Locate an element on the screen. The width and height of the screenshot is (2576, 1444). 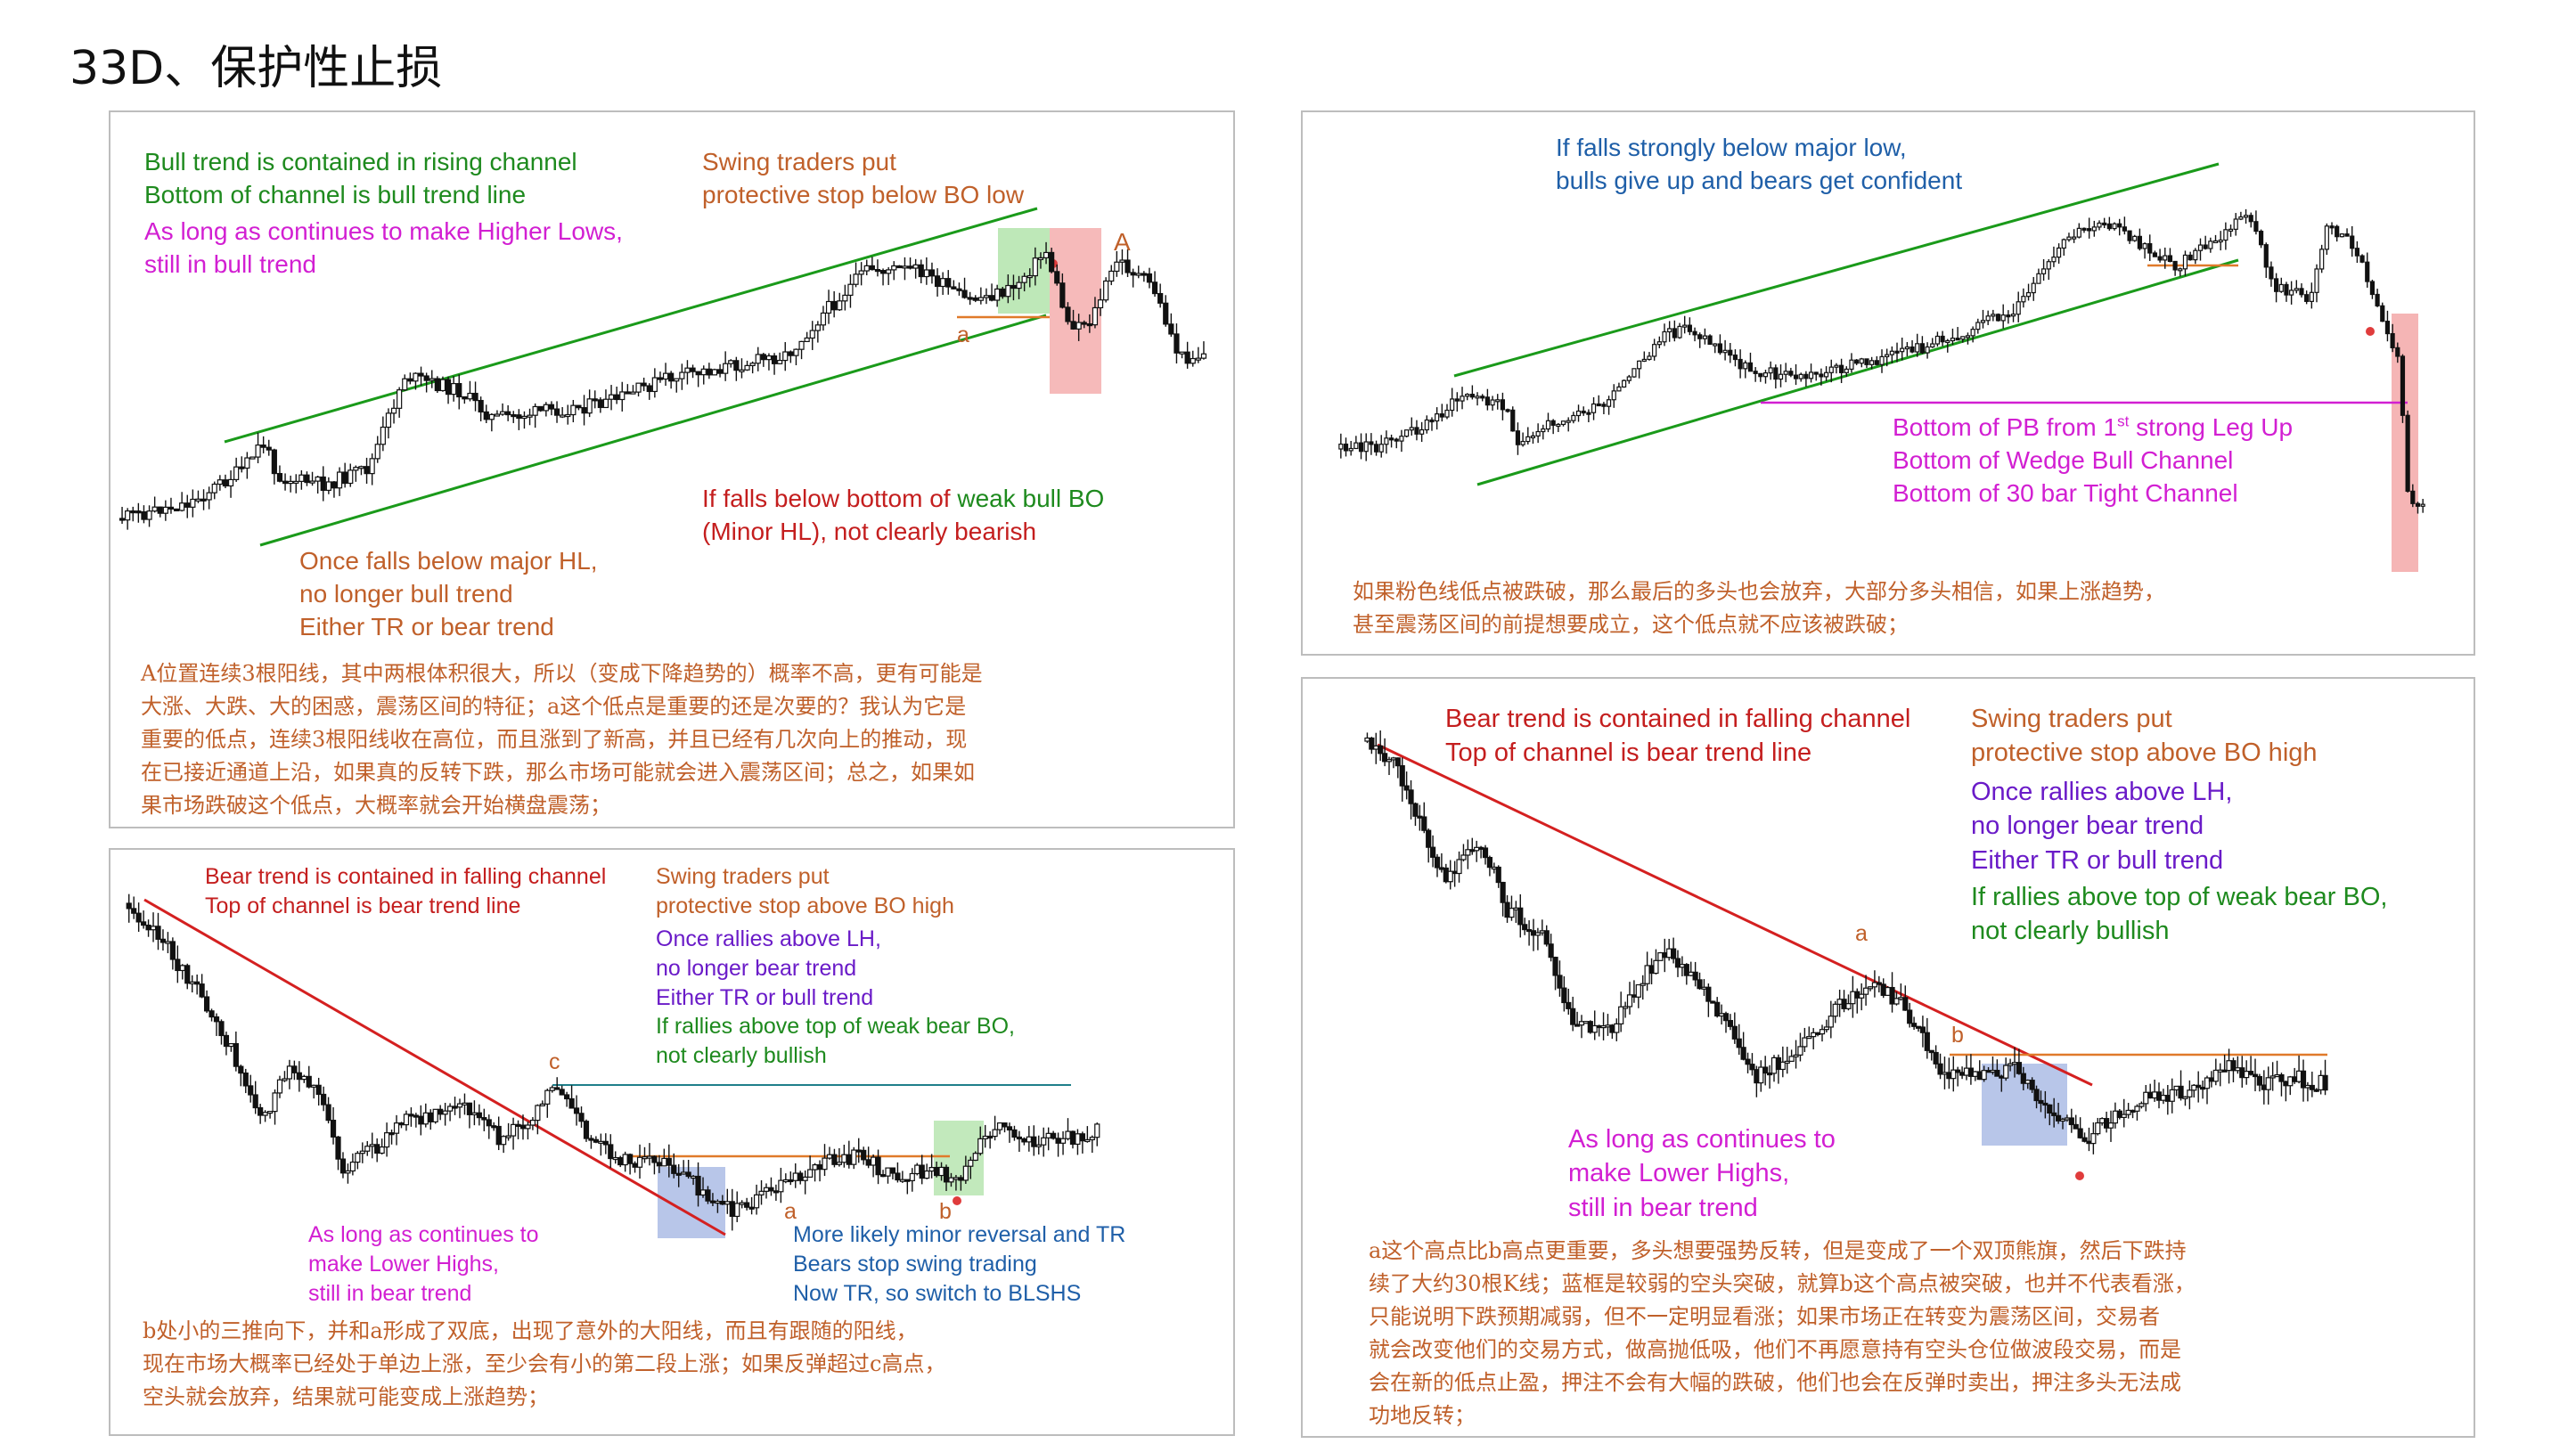
candlesticks-bear-left is located at coordinates (613, 1062).